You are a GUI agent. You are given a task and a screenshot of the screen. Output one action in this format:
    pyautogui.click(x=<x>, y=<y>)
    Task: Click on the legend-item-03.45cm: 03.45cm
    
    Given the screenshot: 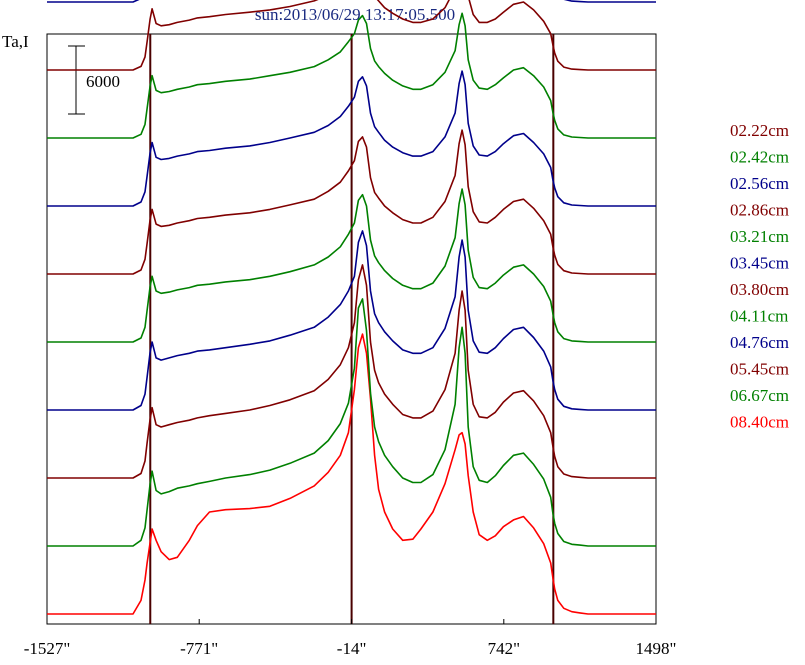 What is the action you would take?
    pyautogui.click(x=759, y=263)
    